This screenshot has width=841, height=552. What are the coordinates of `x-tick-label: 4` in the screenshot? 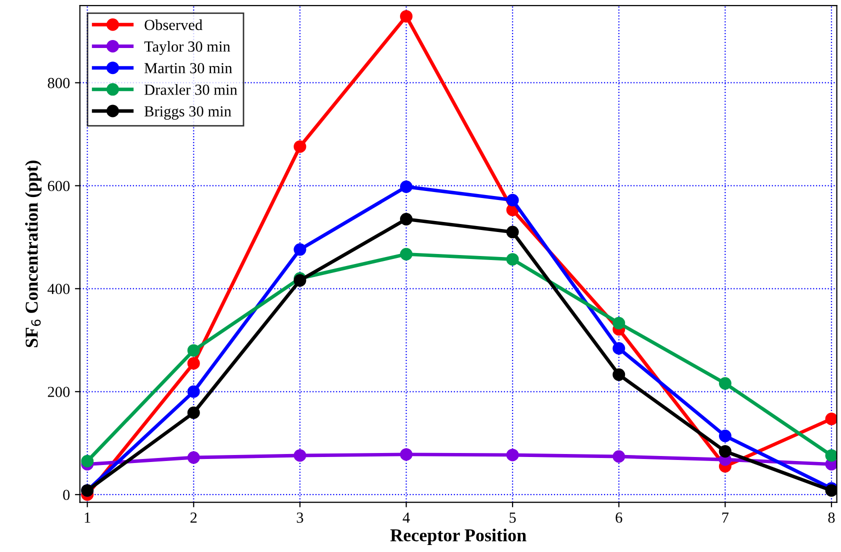 It's located at (406, 517).